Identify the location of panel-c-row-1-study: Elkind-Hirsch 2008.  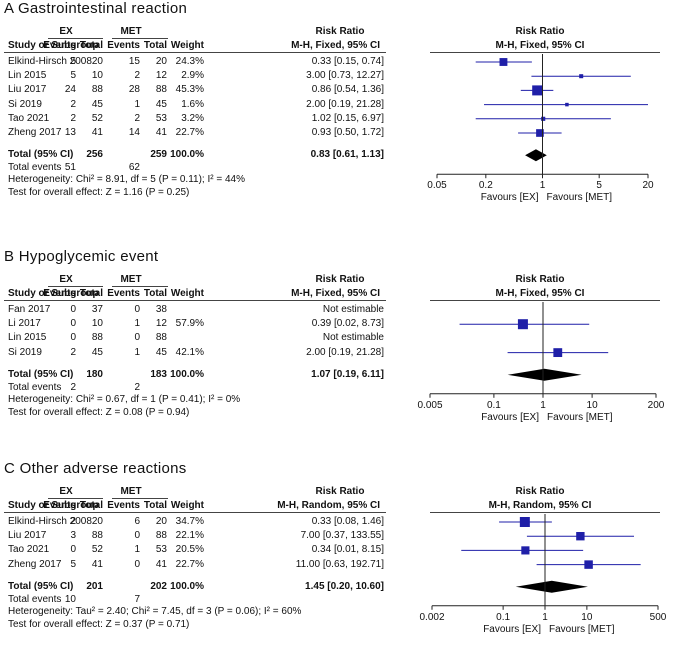
(50, 521).